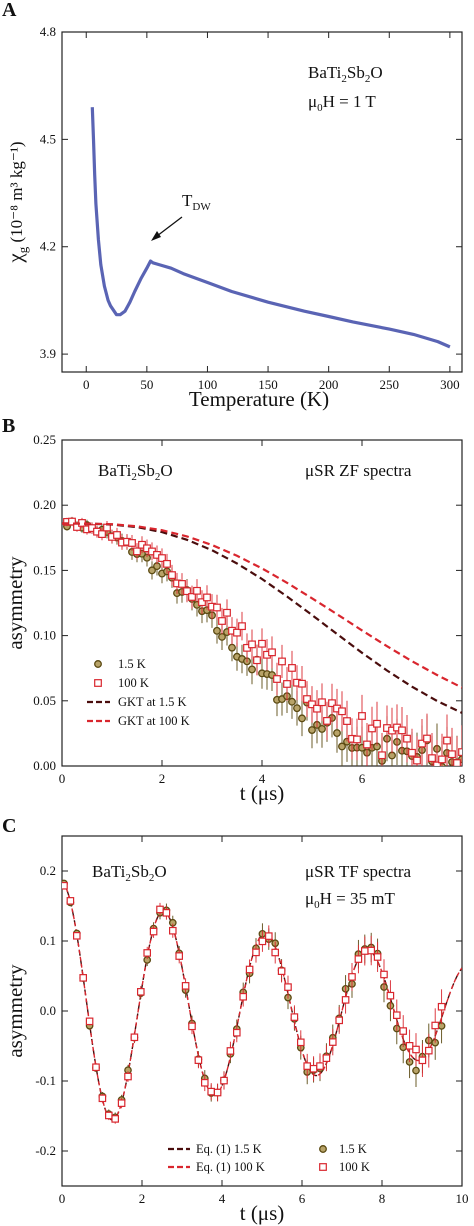  Describe the element at coordinates (390, 384) in the screenshot. I see `x-tick-label: 250` at that location.